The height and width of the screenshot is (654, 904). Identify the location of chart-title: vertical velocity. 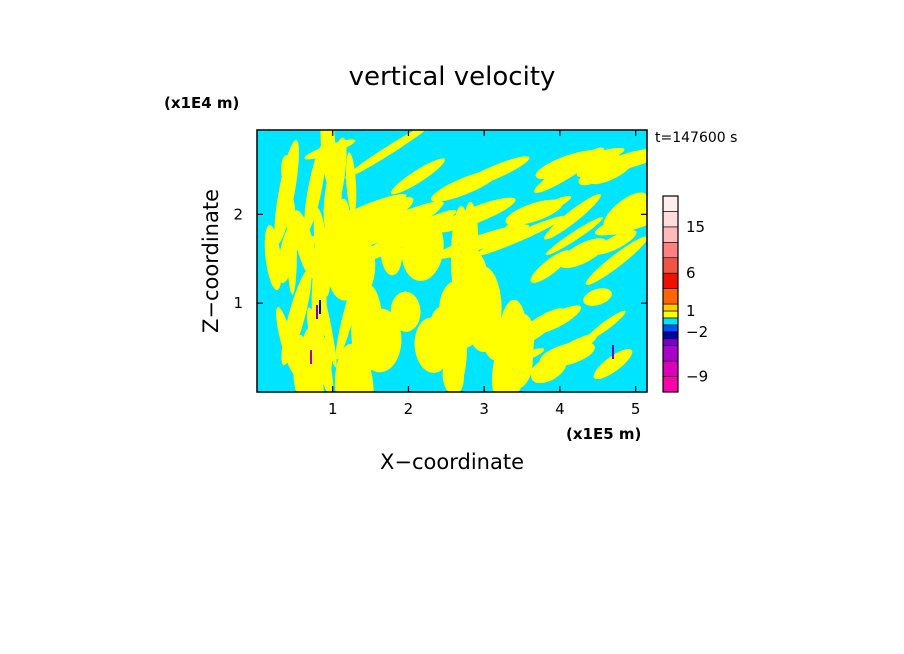
(452, 77).